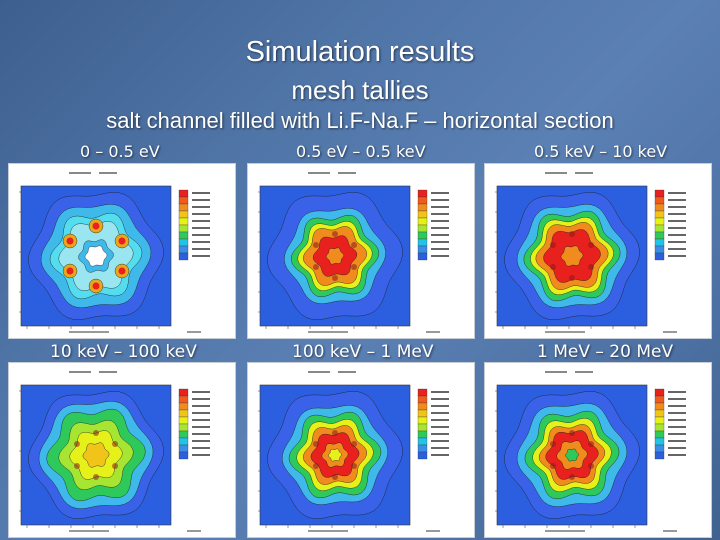  What do you see at coordinates (605, 352) in the screenshot?
I see `range-label-1mev-20mev: 1 MeV – 20 MeV` at bounding box center [605, 352].